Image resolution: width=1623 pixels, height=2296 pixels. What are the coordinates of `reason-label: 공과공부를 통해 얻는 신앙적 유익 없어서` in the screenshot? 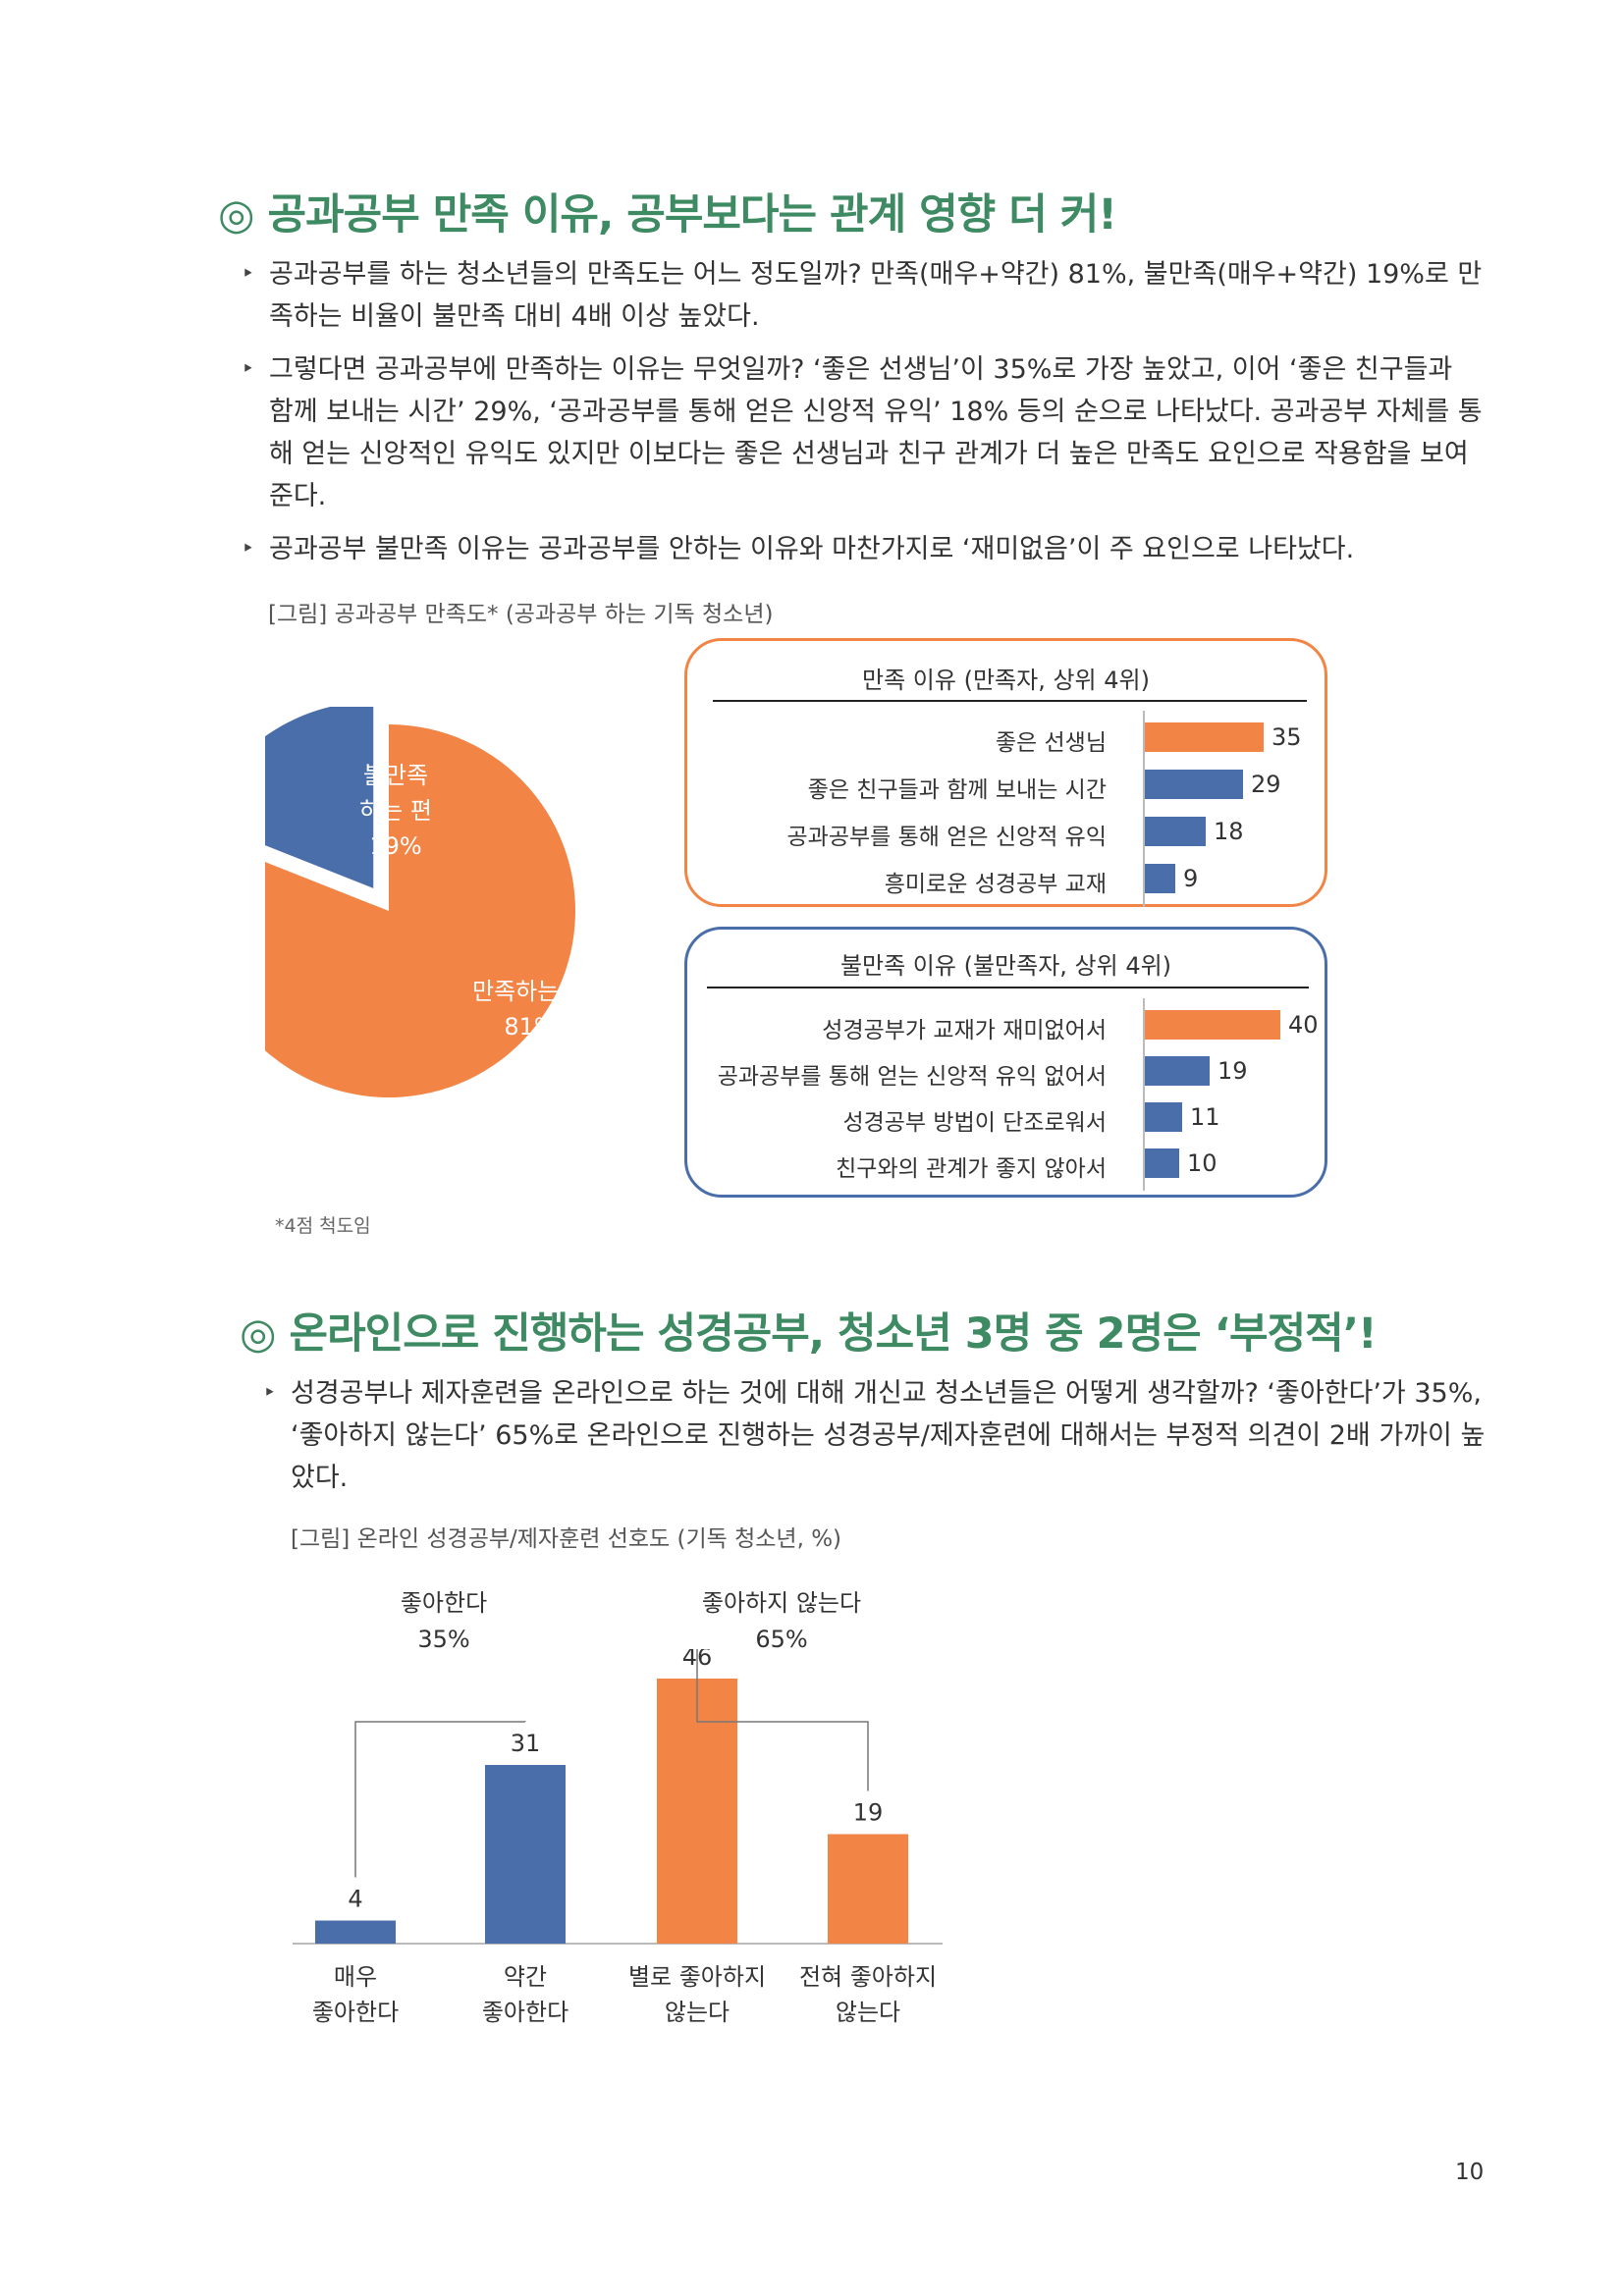 It's located at (912, 1077).